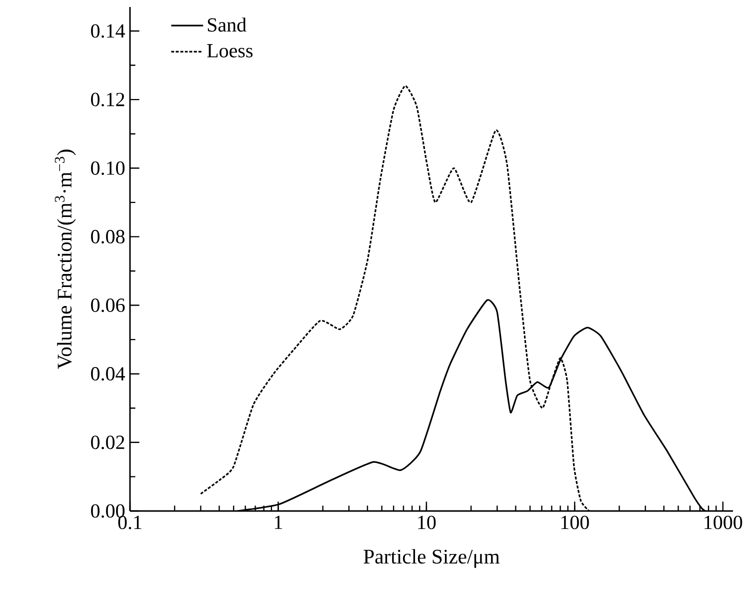 This screenshot has height=605, width=751. I want to click on y-tick-label: 0.02, so click(107, 443).